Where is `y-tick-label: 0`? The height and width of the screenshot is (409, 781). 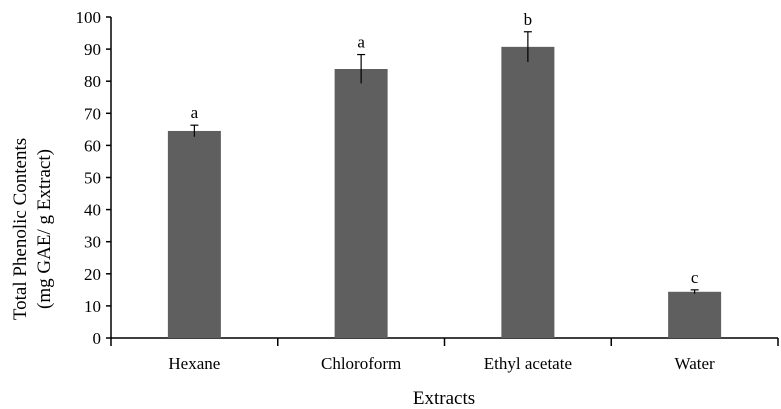
y-tick-label: 0 is located at coordinates (97, 338).